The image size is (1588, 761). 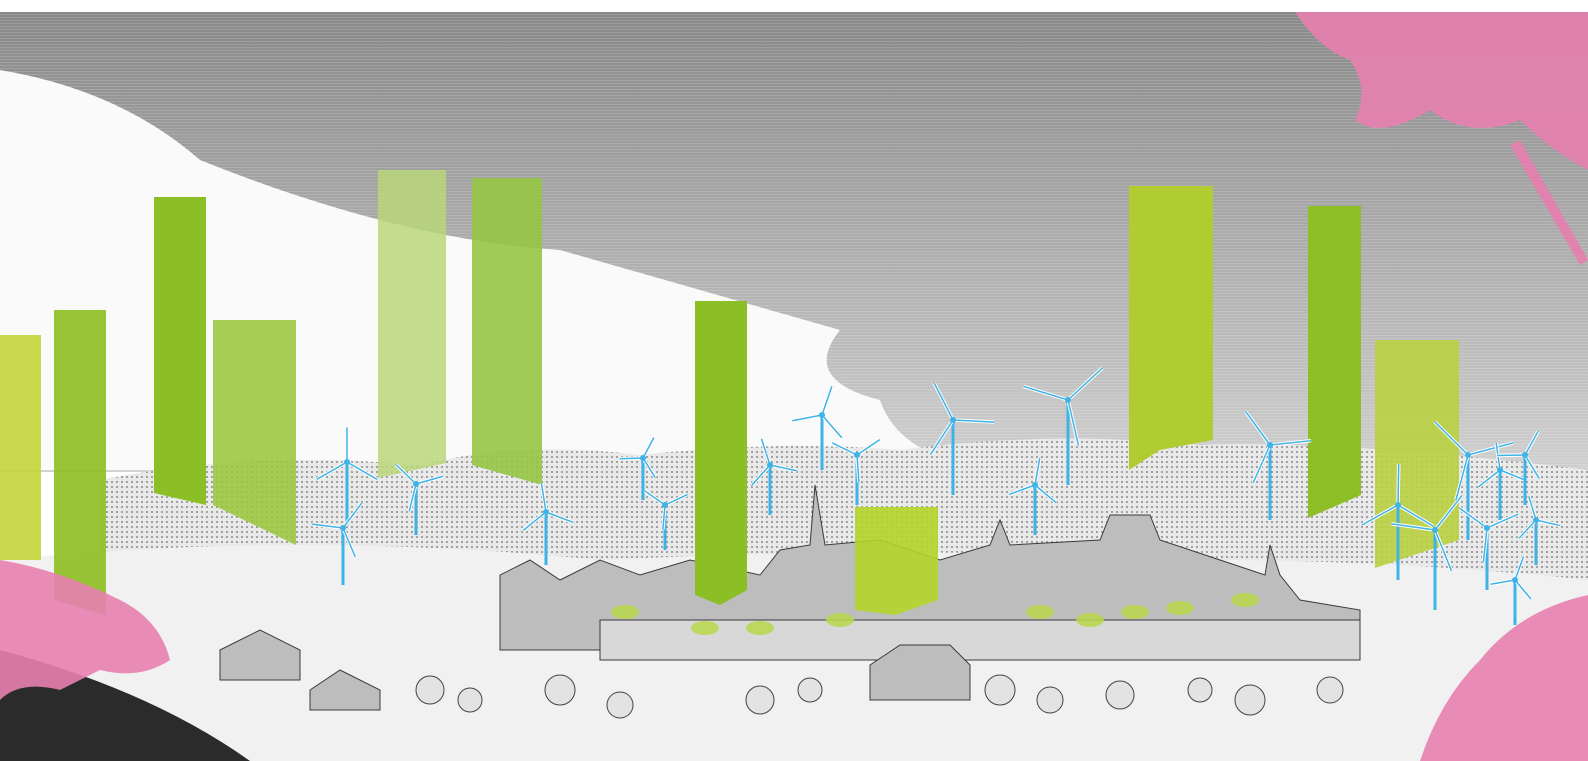 What do you see at coordinates (794, 6) in the screenshot?
I see `top-strip` at bounding box center [794, 6].